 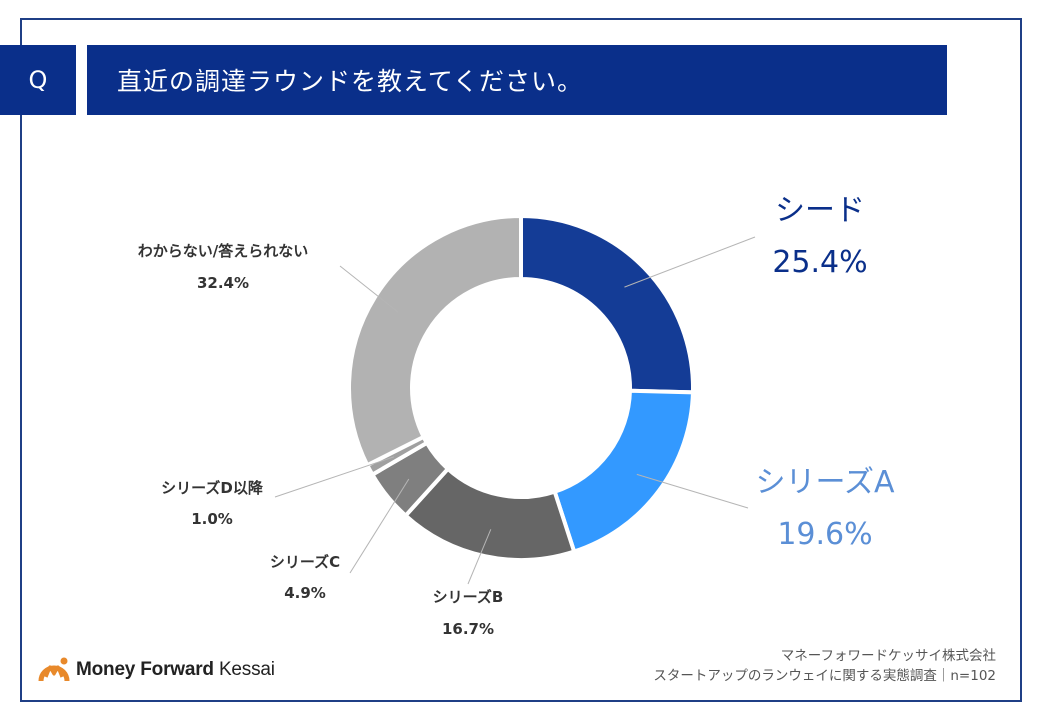 What do you see at coordinates (468, 629) in the screenshot?
I see `value-label-series-b: 16.7%` at bounding box center [468, 629].